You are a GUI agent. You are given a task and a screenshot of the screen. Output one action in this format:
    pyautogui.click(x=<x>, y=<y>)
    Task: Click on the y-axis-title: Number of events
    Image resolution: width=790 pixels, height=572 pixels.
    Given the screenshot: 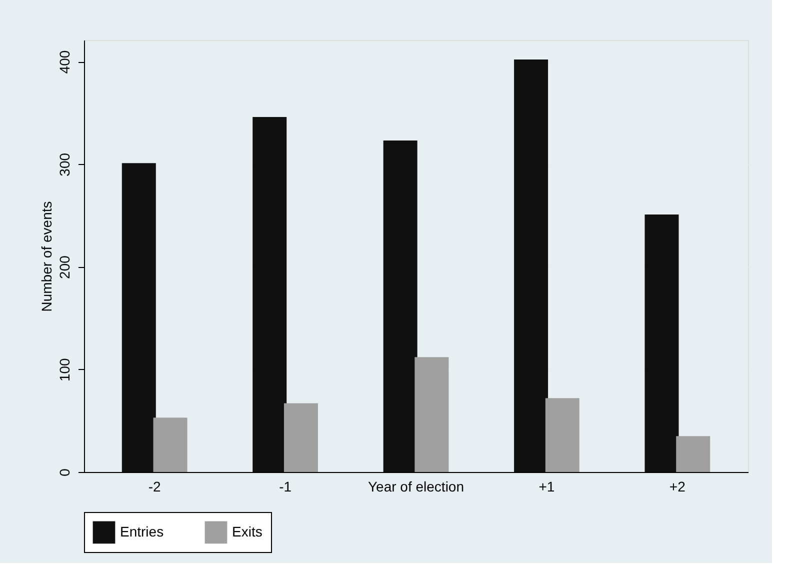 What is the action you would take?
    pyautogui.click(x=46, y=256)
    